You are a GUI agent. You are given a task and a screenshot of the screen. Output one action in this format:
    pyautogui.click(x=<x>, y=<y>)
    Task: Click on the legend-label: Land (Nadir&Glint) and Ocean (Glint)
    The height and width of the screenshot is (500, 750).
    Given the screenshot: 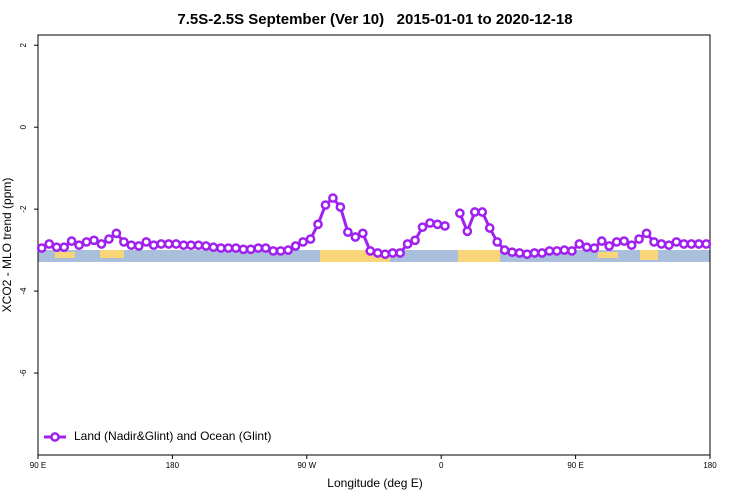 What is the action you would take?
    pyautogui.click(x=172, y=436)
    